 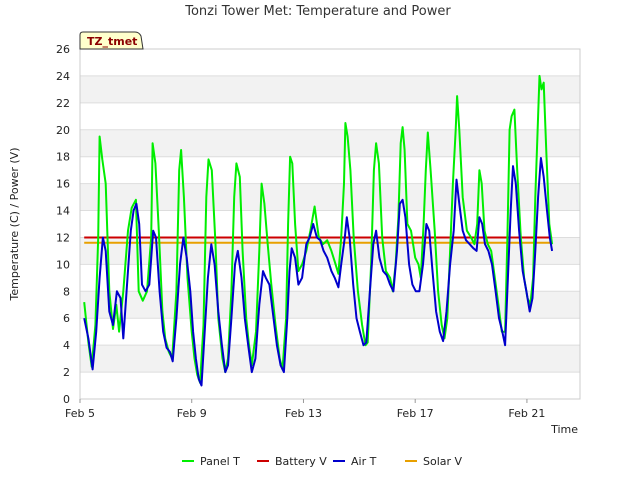 What do you see at coordinates (80, 413) in the screenshot?
I see `x-tick-label: Feb 5` at bounding box center [80, 413].